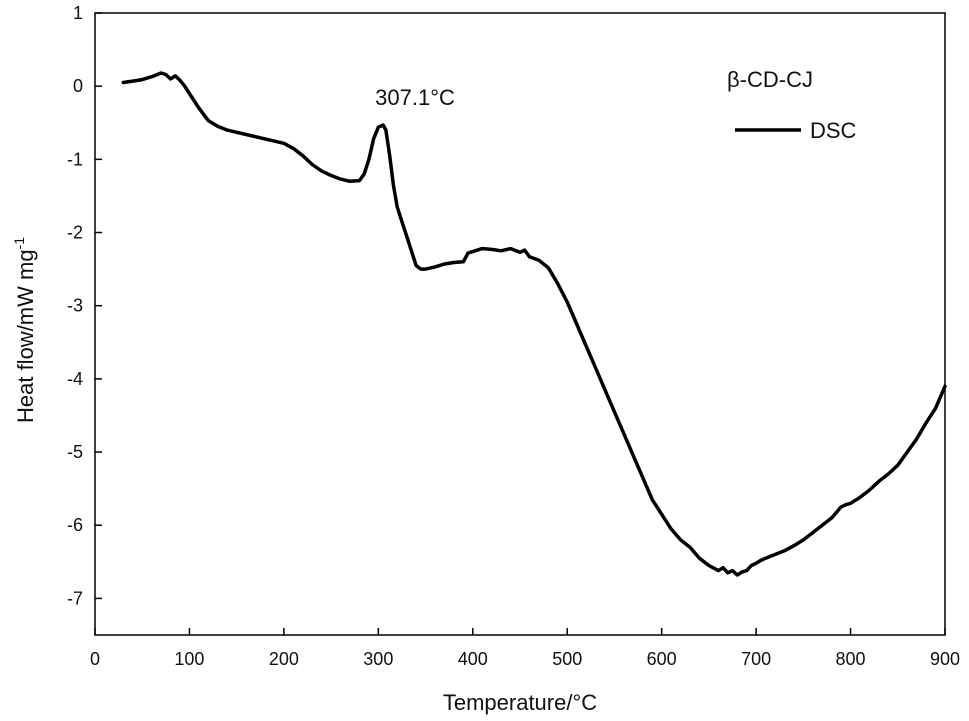 The width and height of the screenshot is (969, 721). What do you see at coordinates (75, 159) in the screenshot?
I see `y-tick-label--1: -1` at bounding box center [75, 159].